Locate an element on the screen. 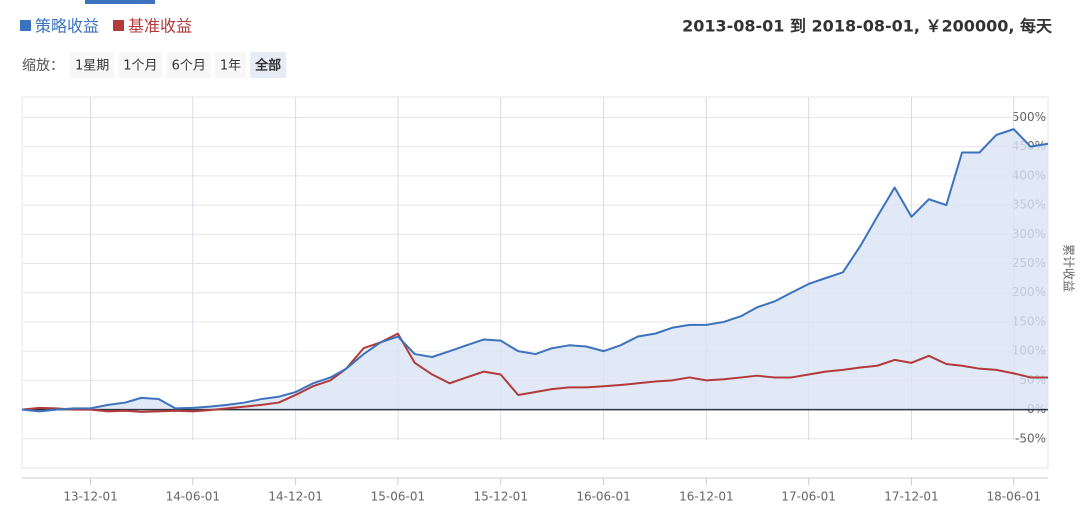  x-tick-label: 17-12-01 is located at coordinates (911, 497).